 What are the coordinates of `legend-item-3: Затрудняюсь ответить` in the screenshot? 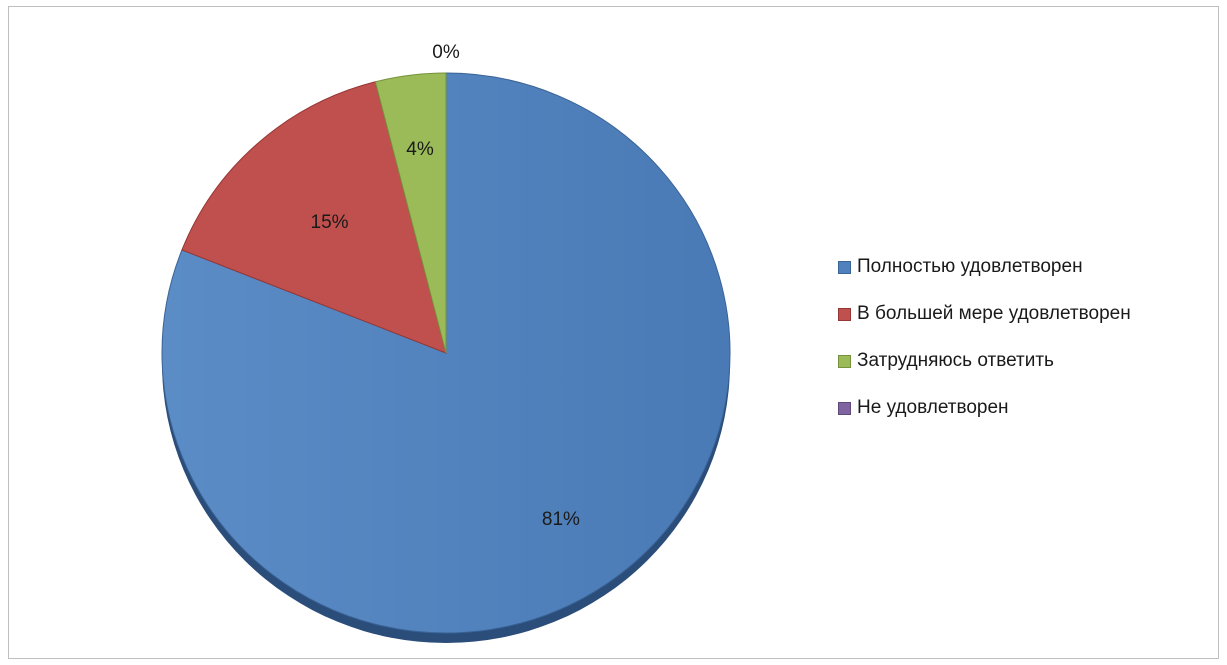 It's located at (984, 361).